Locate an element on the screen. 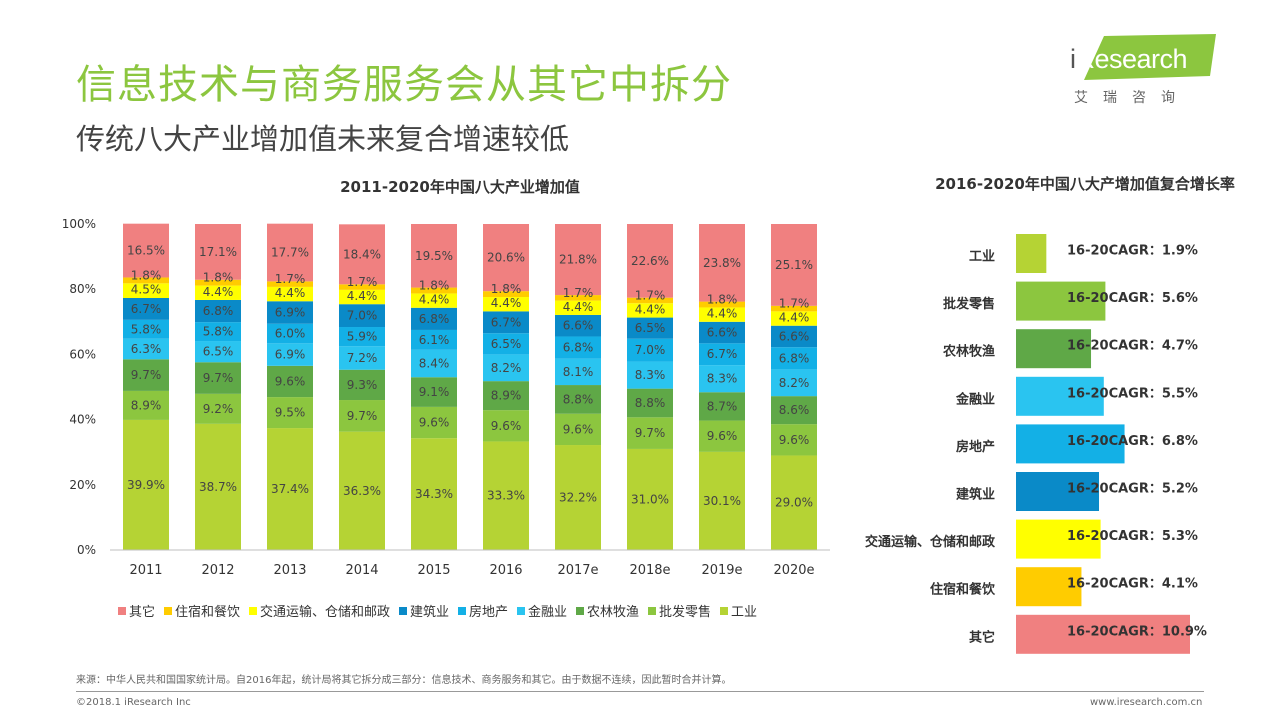 The height and width of the screenshot is (720, 1280). cagr-category-label: 金融业 is located at coordinates (975, 399).